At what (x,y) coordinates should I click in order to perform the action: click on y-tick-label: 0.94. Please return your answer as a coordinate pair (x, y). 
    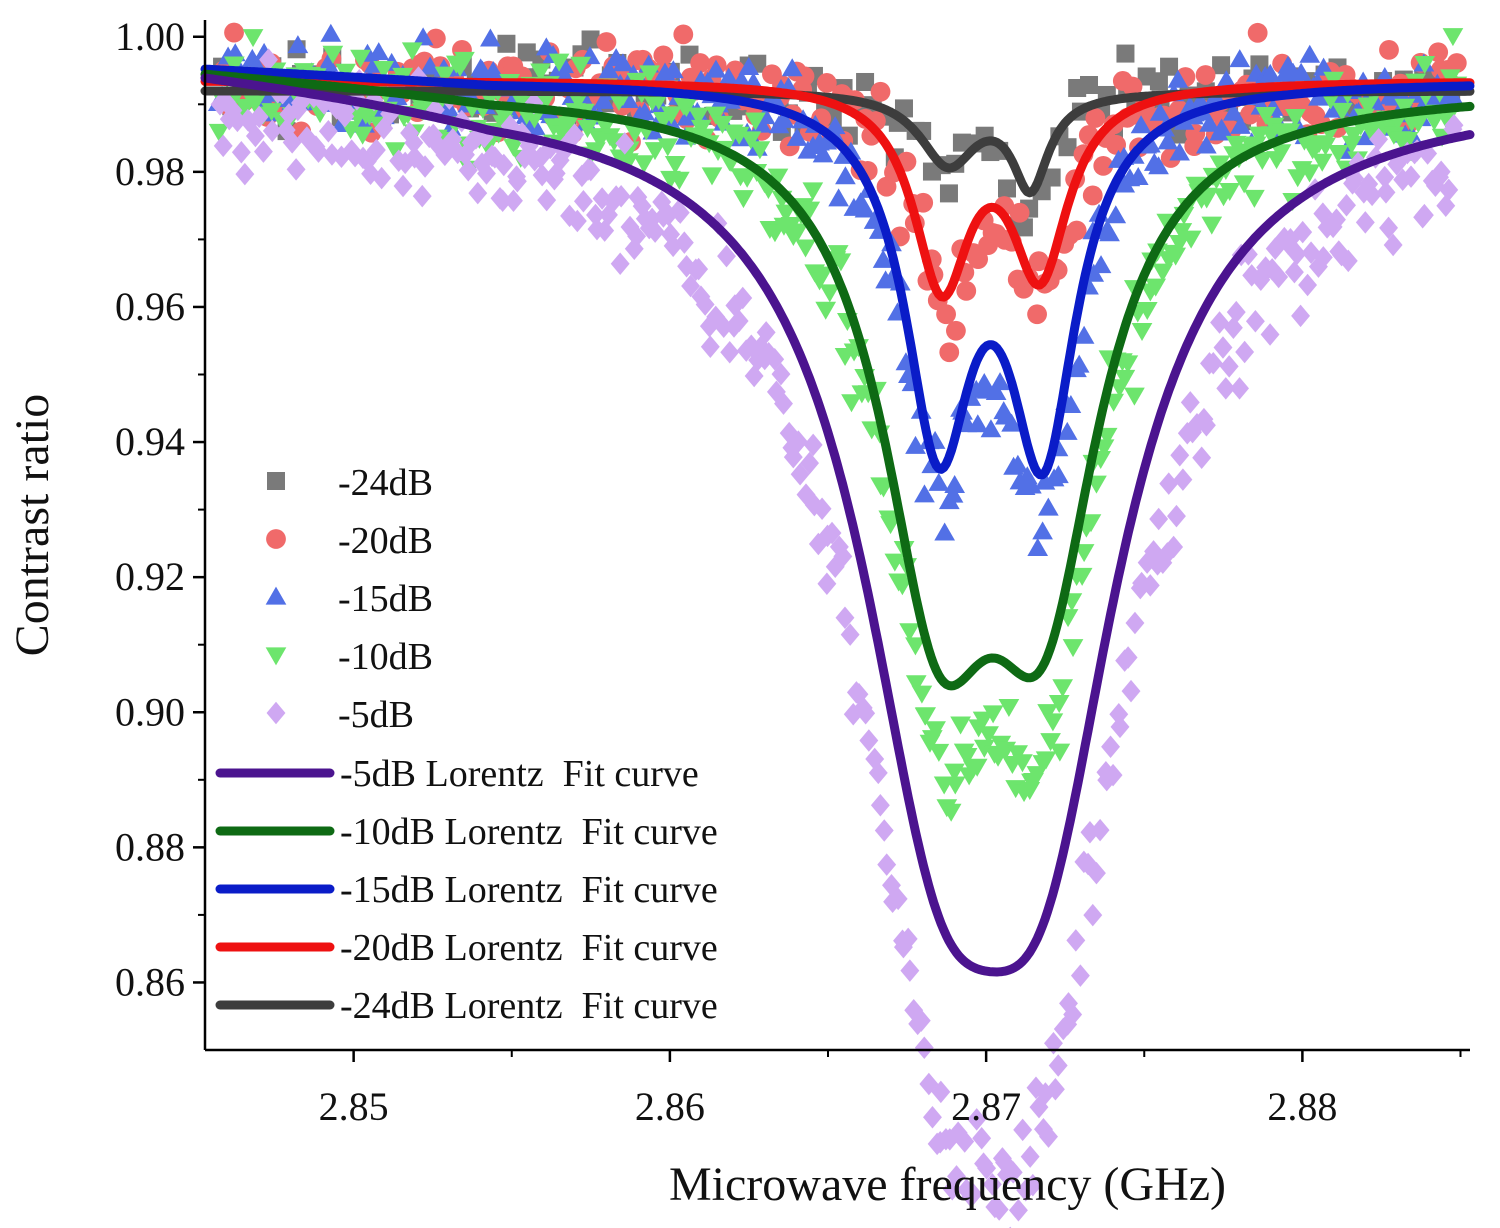
    Looking at the image, I should click on (150, 441).